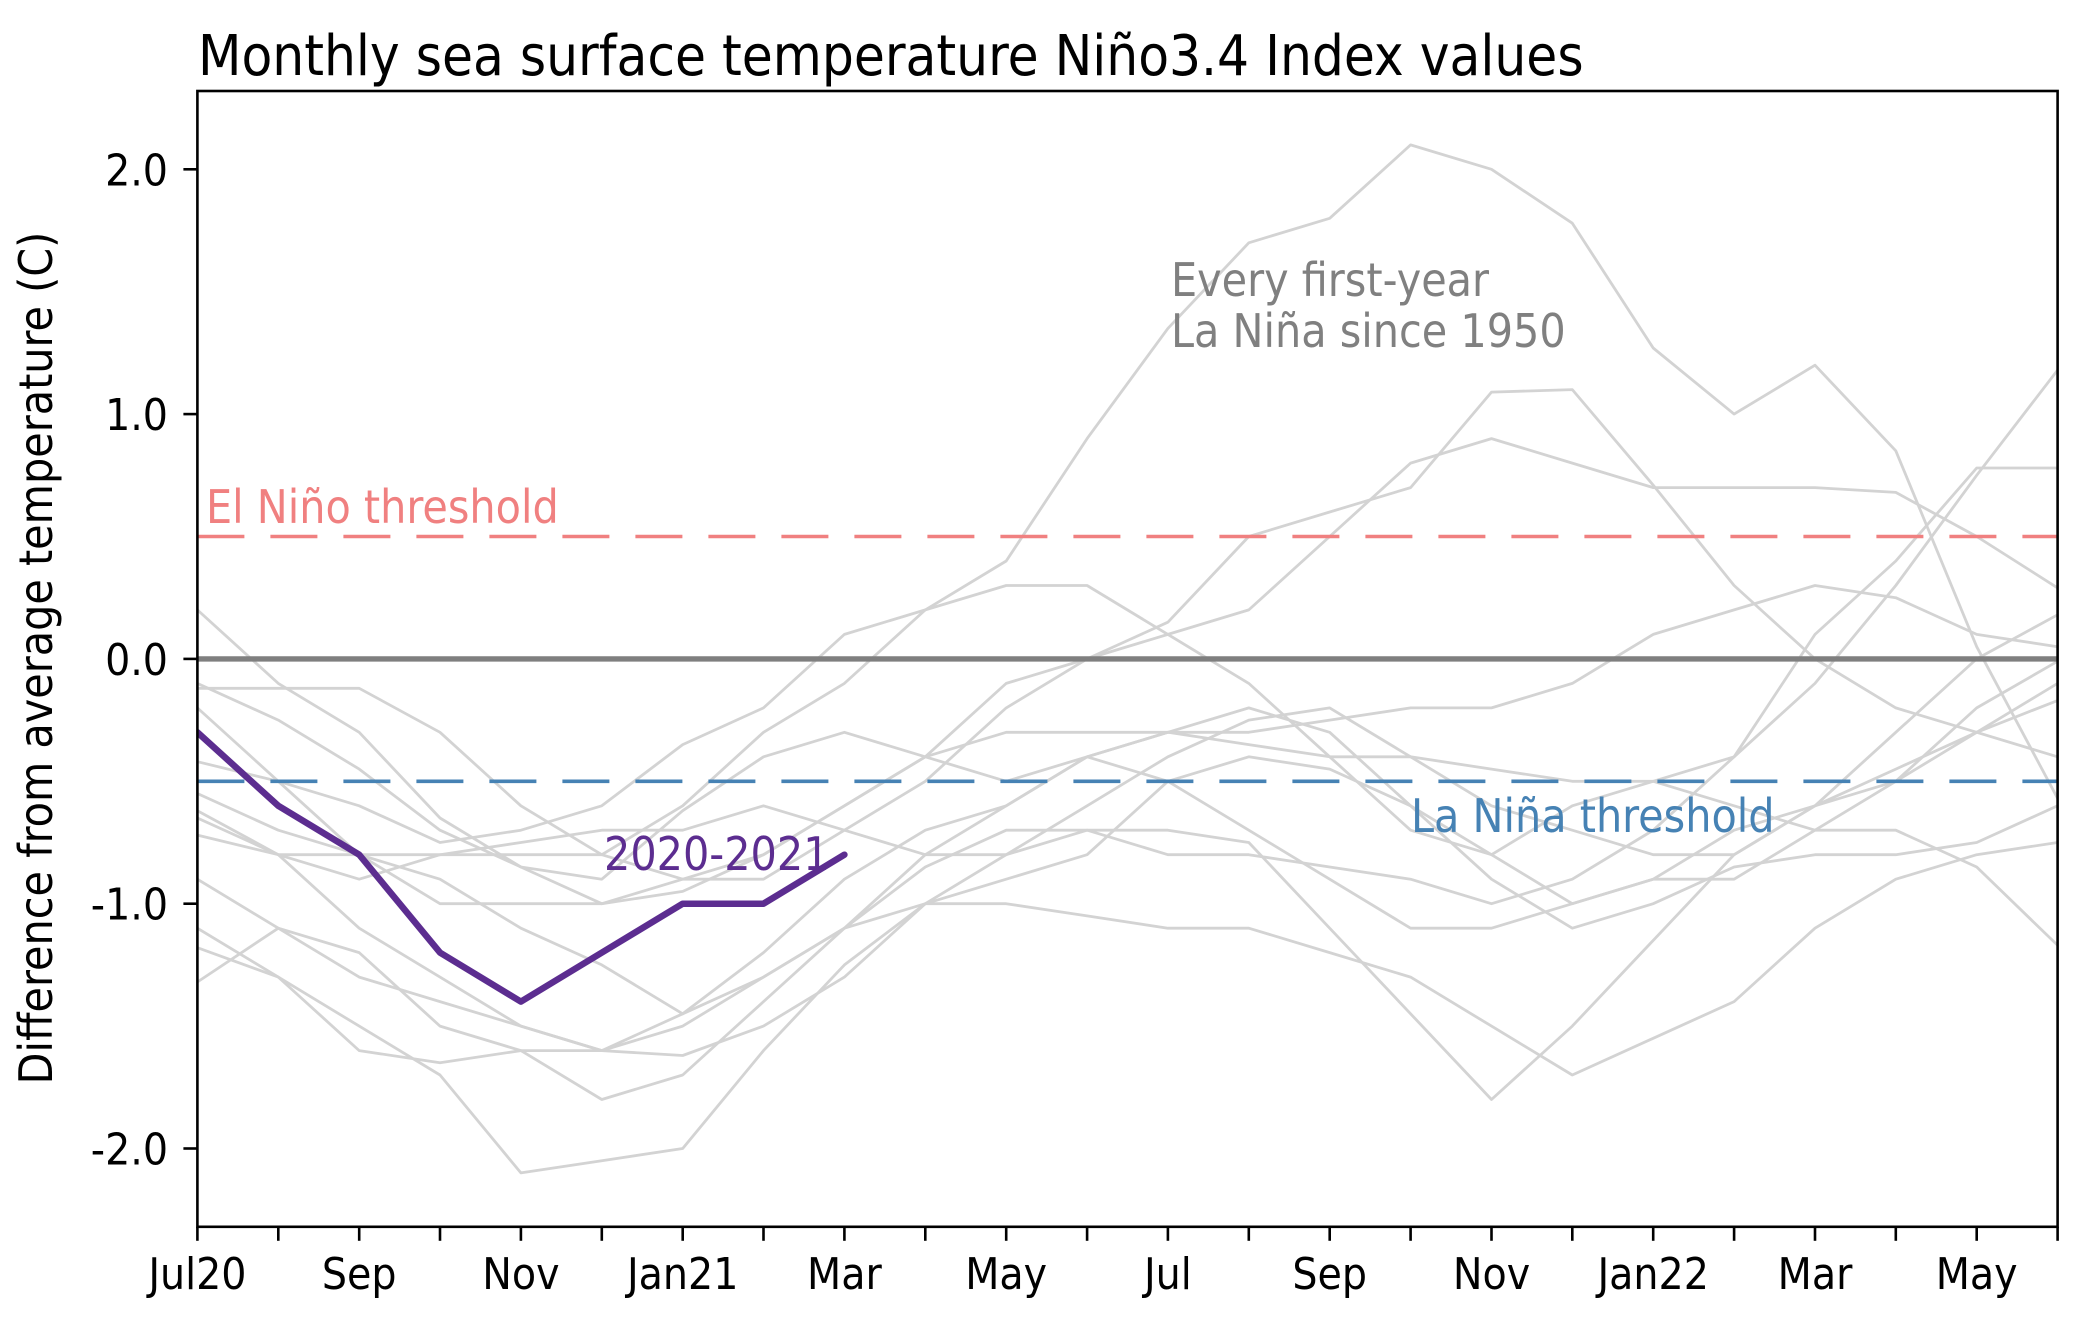  What do you see at coordinates (681, 1274) in the screenshot?
I see `x-tick-label-Jan21: Jan21` at bounding box center [681, 1274].